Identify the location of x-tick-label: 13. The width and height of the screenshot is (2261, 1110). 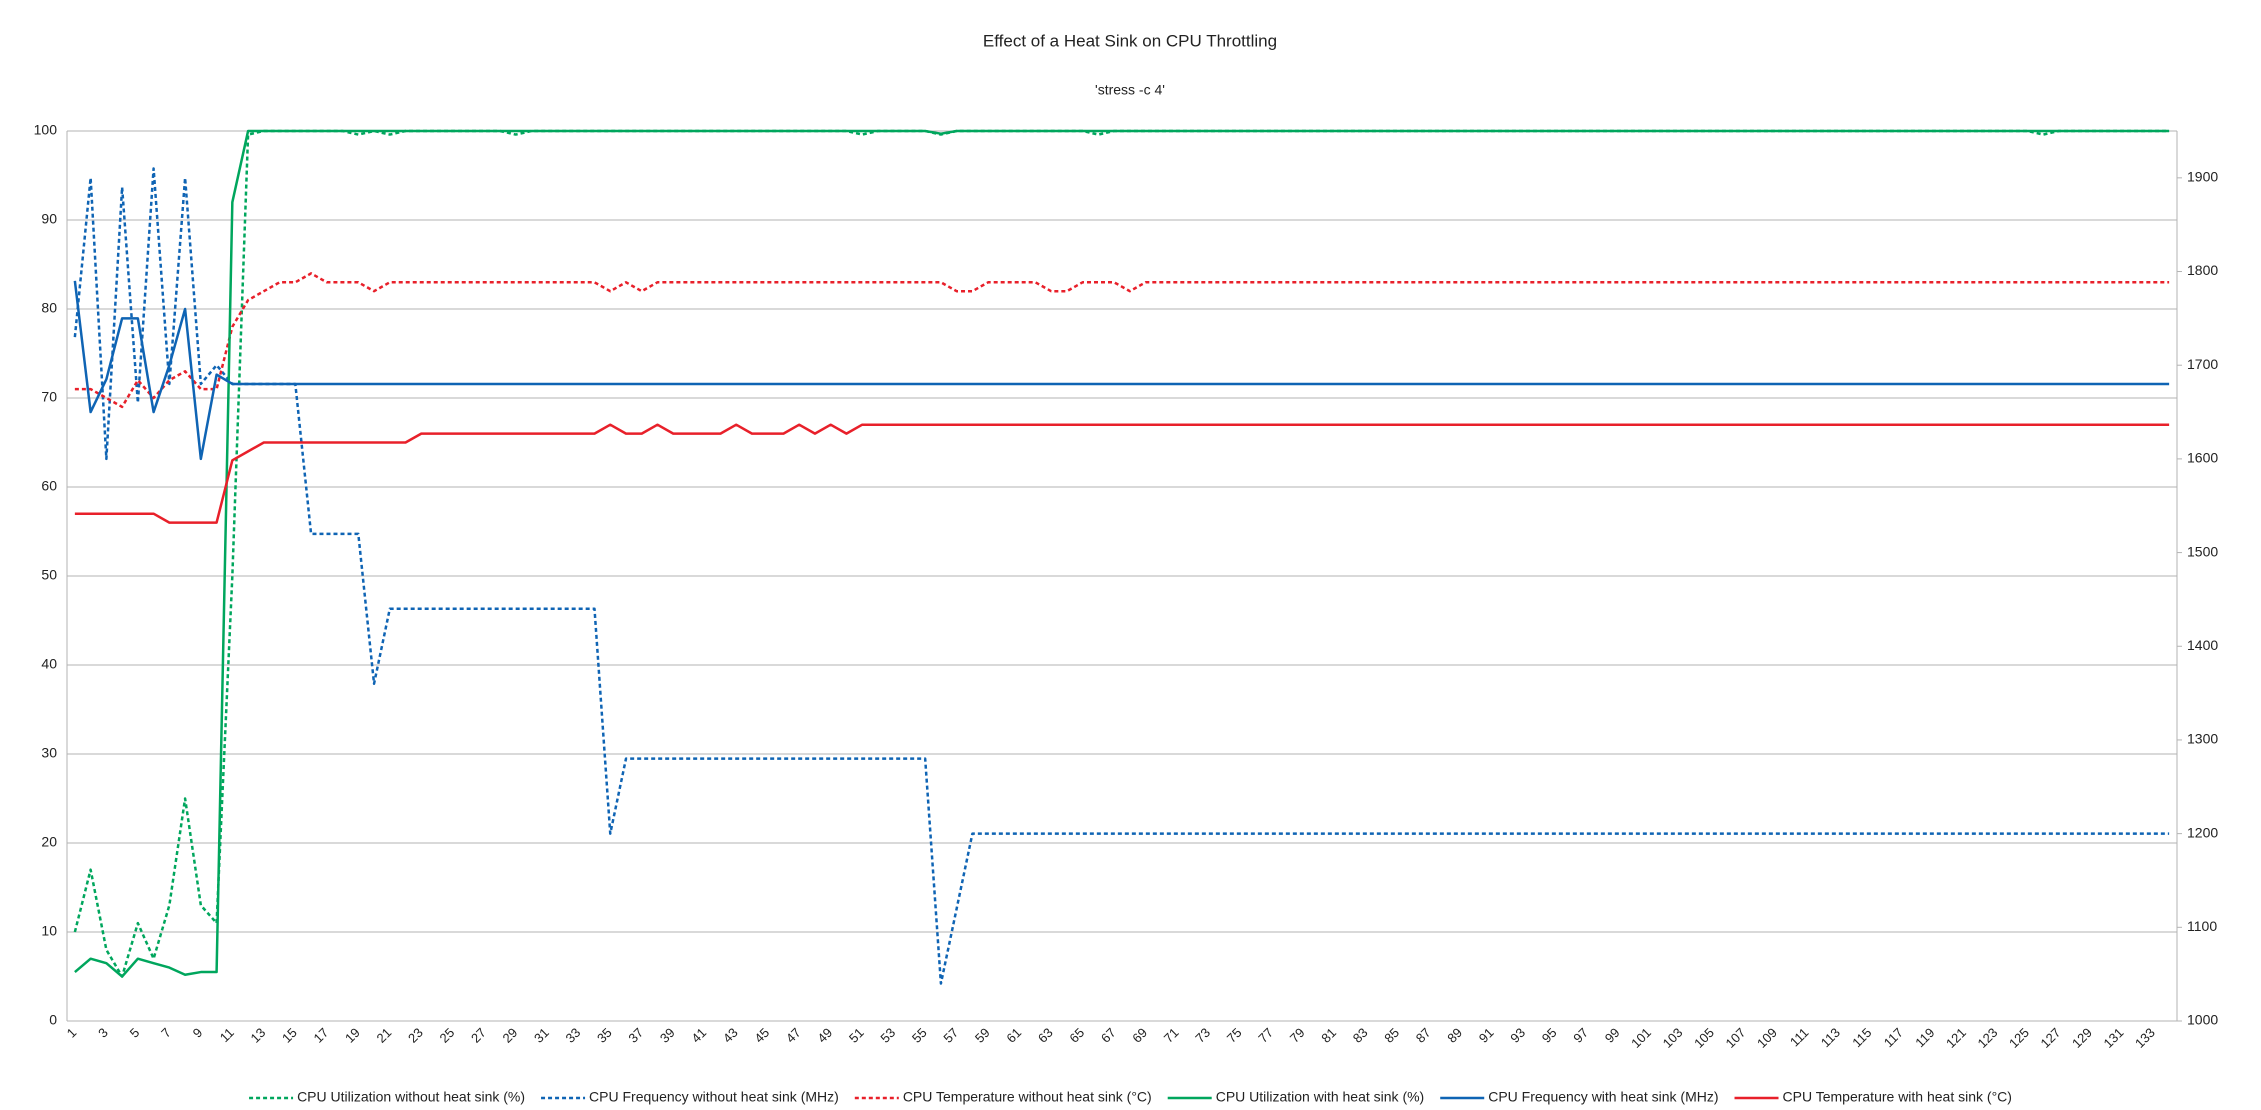
(258, 1035).